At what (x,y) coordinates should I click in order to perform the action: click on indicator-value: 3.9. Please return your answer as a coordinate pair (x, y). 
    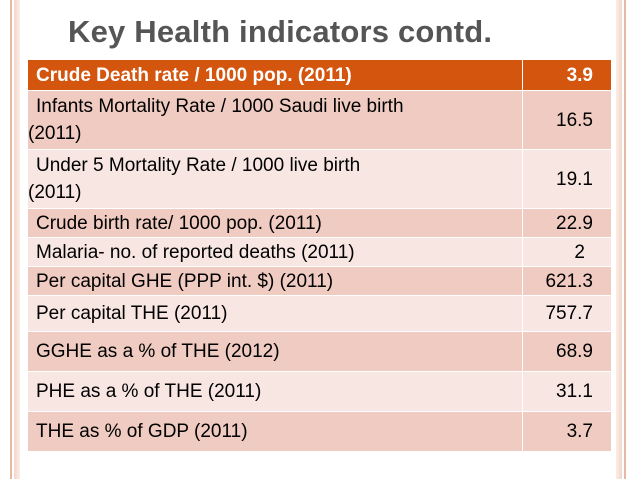
    Looking at the image, I should click on (567, 75).